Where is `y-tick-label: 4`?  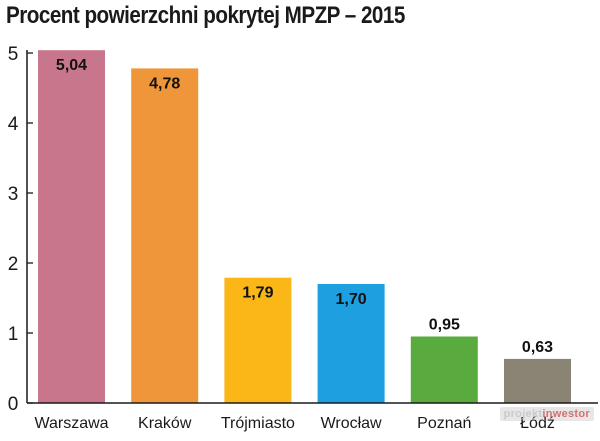
y-tick-label: 4 is located at coordinates (13, 124).